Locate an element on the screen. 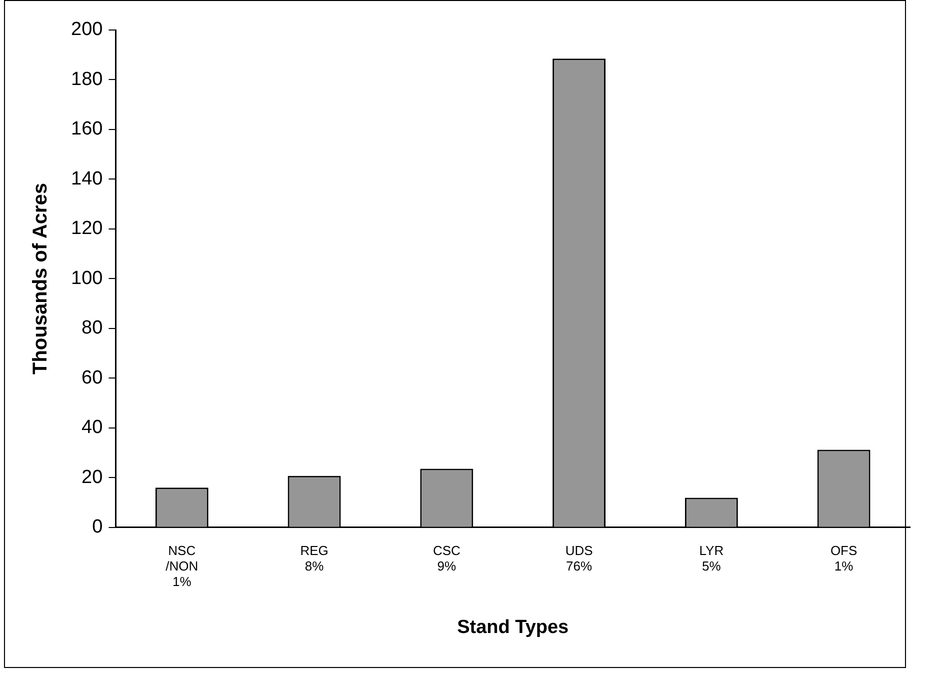 The width and height of the screenshot is (930, 673). y-tick-label: 120 is located at coordinates (87, 229).